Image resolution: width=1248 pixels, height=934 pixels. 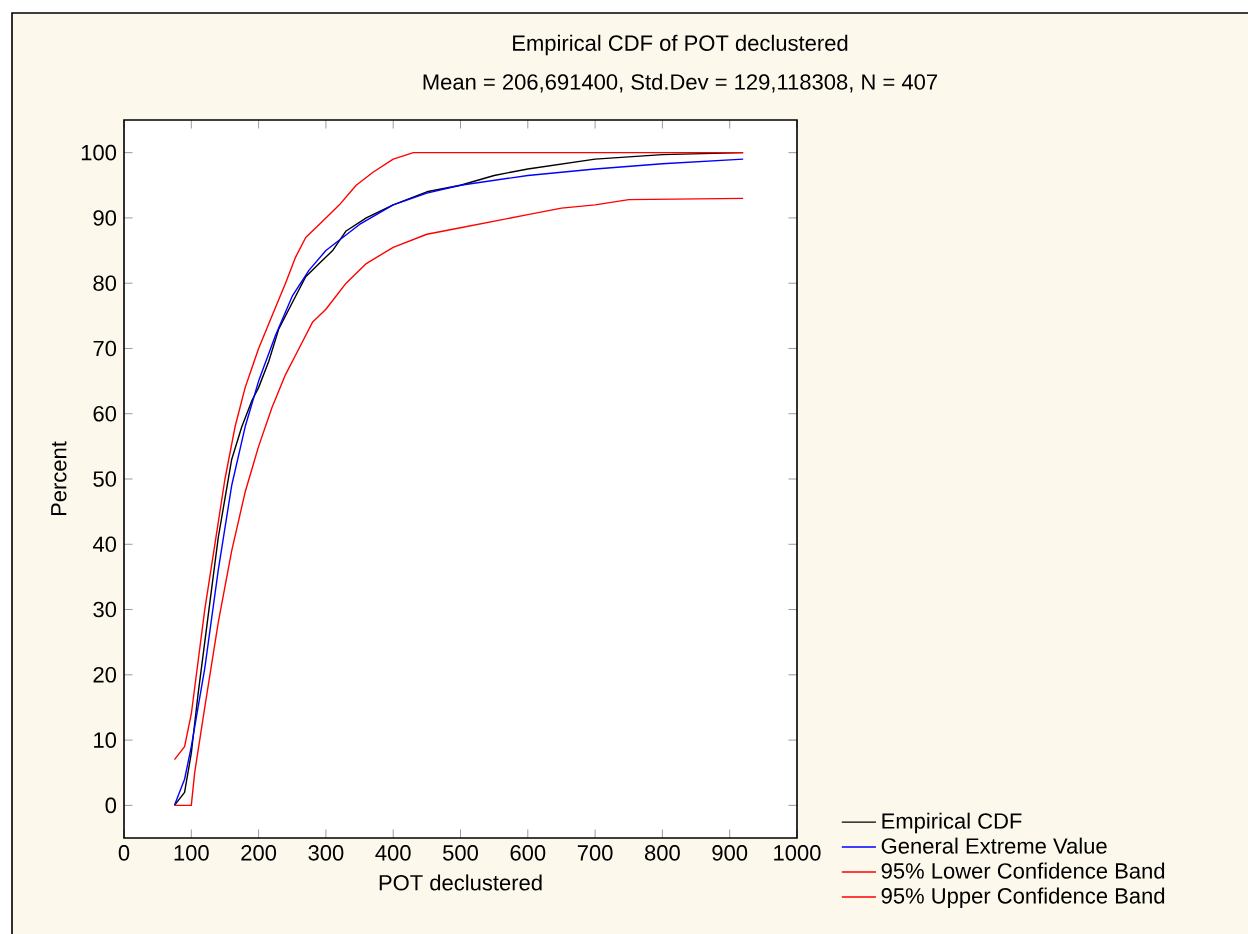 I want to click on y-tick-label: 60, so click(x=105, y=413).